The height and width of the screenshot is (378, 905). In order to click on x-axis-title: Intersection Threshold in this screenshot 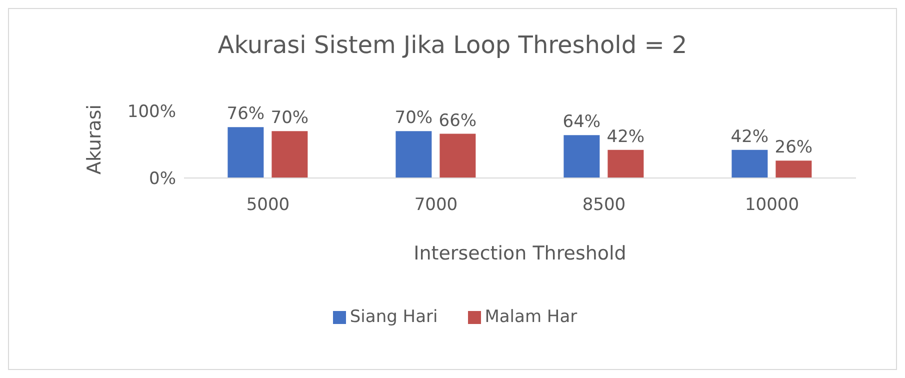, I will do `click(520, 253)`.